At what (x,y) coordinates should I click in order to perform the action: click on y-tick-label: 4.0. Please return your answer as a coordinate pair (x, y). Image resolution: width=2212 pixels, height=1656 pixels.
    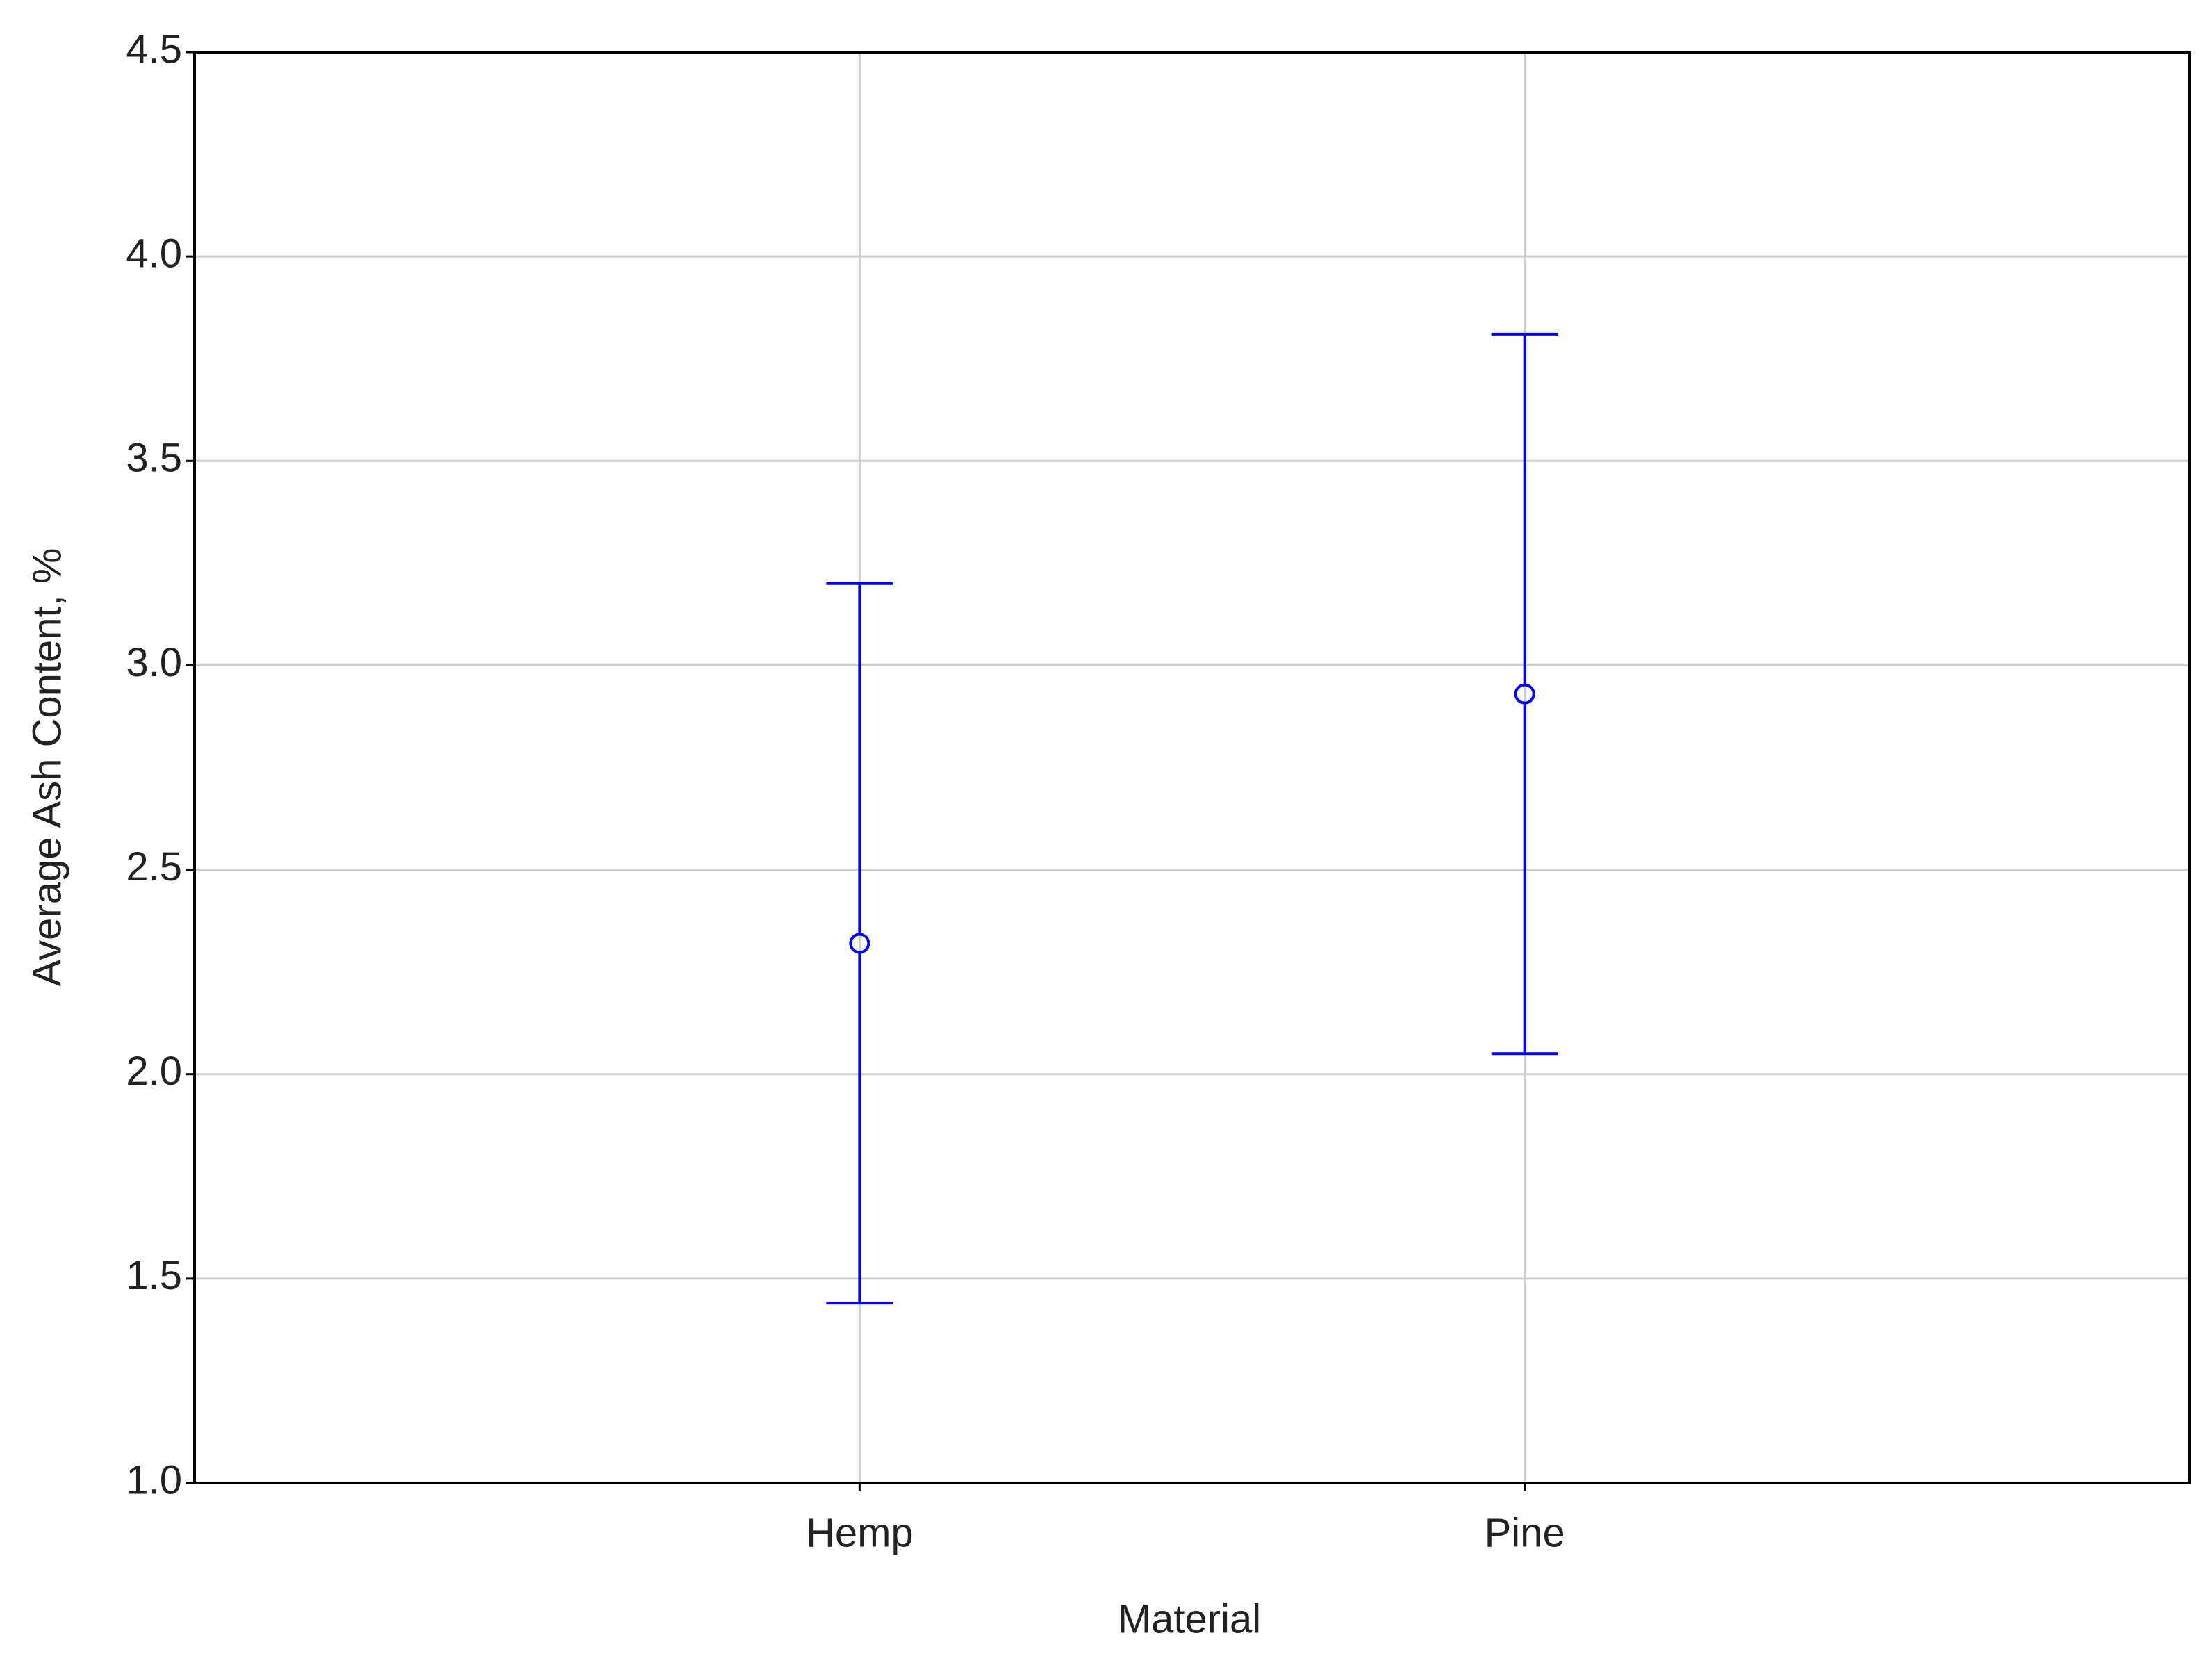
    Looking at the image, I should click on (154, 253).